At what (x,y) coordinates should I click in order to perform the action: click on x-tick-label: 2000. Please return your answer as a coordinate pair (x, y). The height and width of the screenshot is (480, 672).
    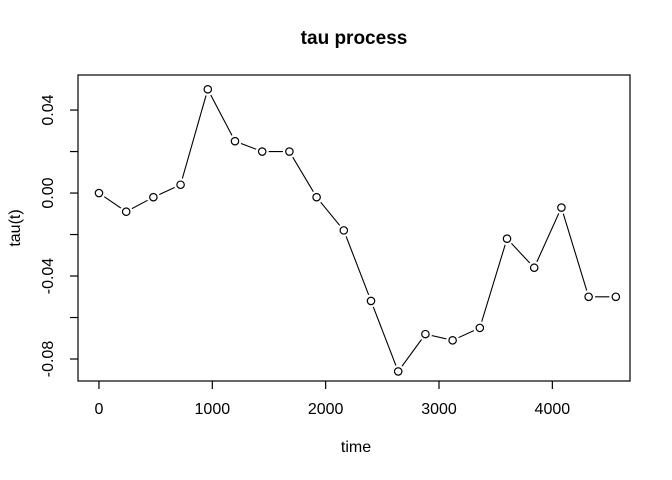
    Looking at the image, I should click on (326, 409).